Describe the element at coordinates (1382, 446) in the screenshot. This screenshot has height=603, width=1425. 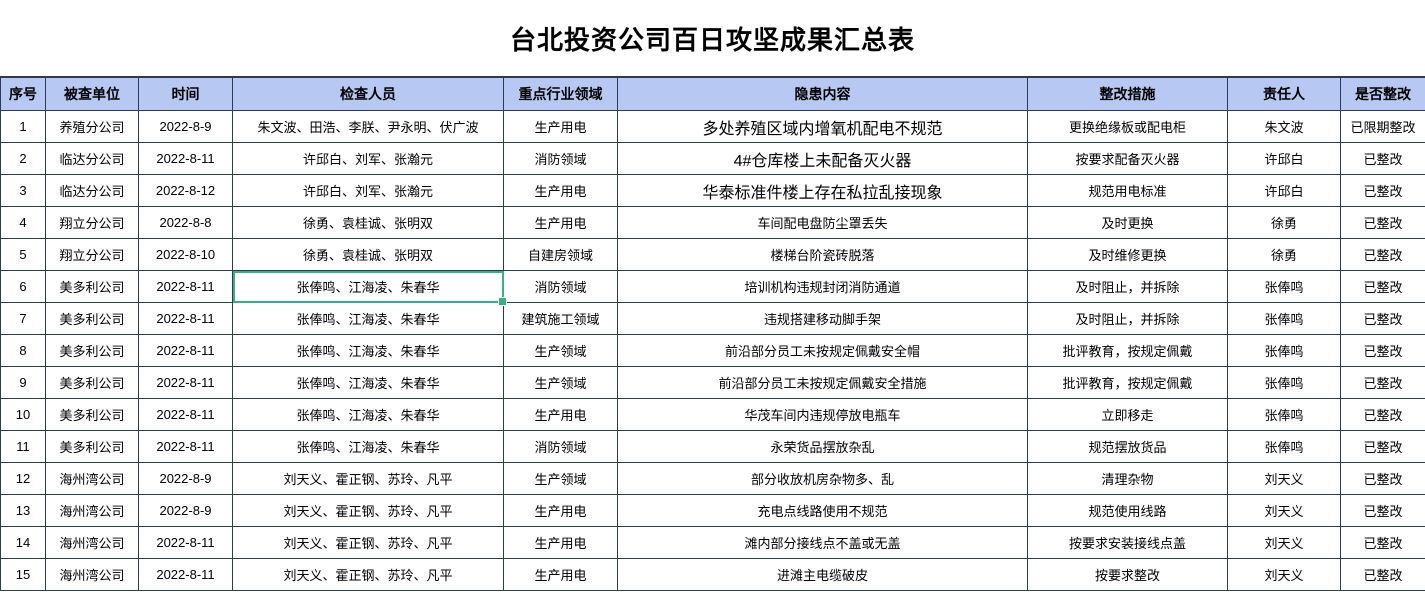
I see `cell-r11c9: 已整改` at that location.